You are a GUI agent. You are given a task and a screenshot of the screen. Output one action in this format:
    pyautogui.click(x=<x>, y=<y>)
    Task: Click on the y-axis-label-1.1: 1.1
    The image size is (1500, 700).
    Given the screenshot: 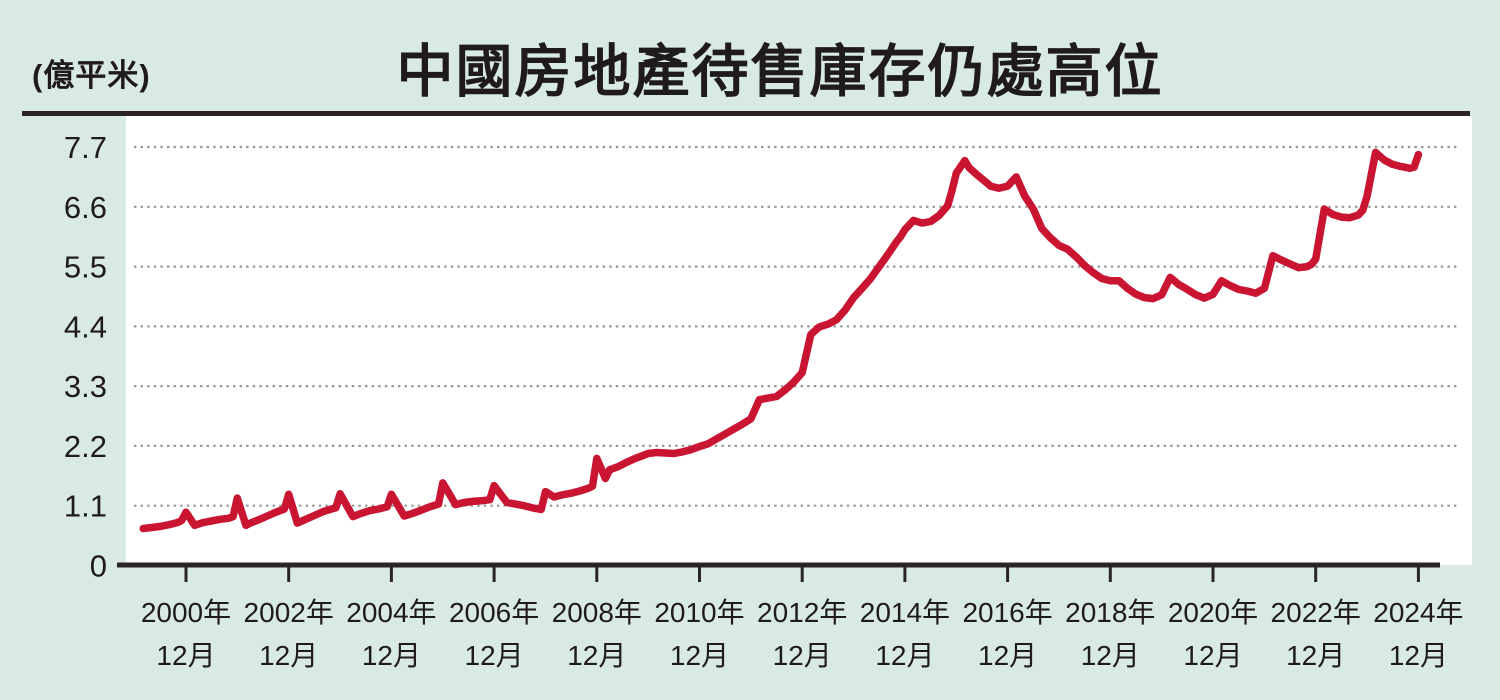 What is the action you would take?
    pyautogui.click(x=85, y=506)
    